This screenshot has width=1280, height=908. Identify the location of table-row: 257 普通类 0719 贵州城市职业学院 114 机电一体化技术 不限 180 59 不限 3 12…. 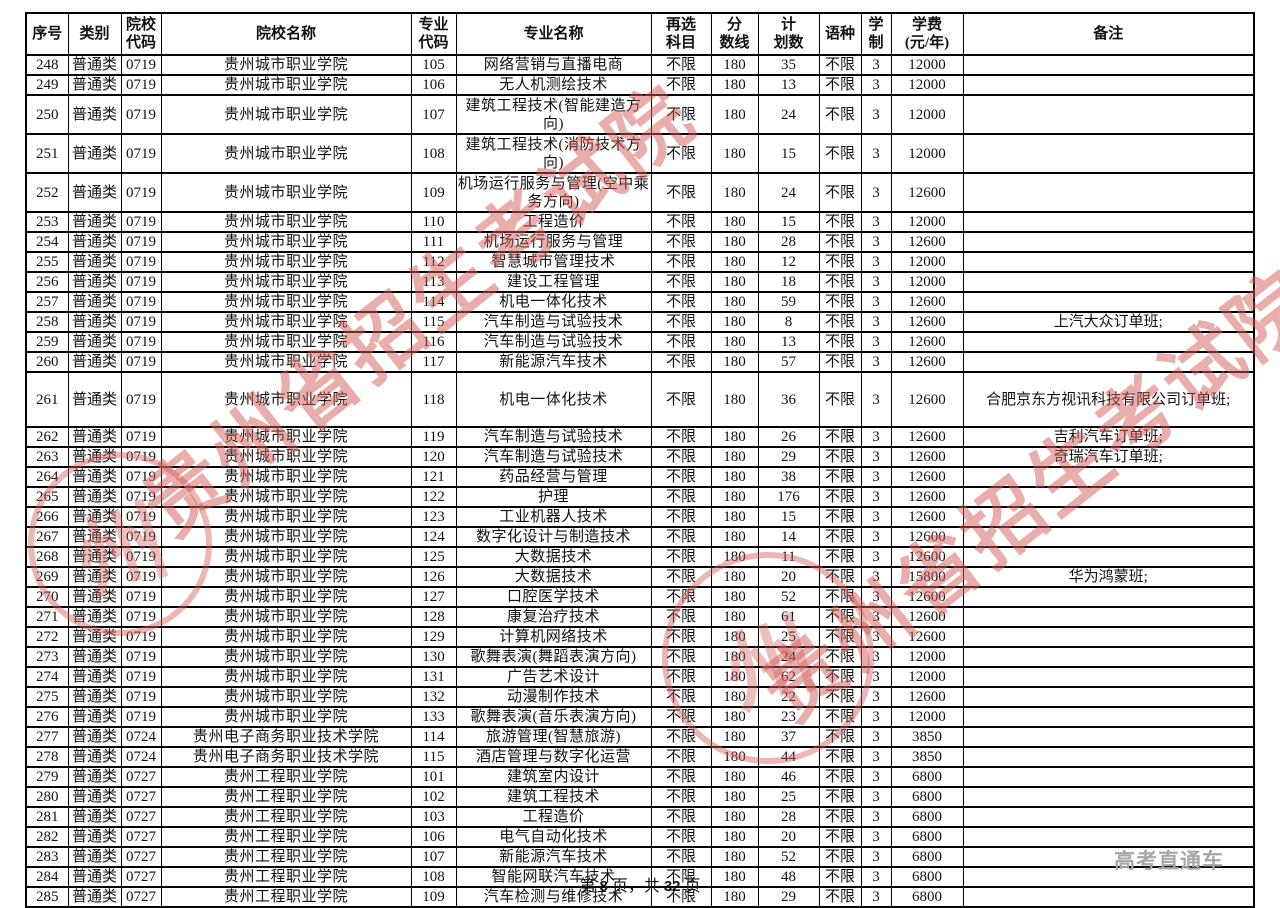
(640, 302).